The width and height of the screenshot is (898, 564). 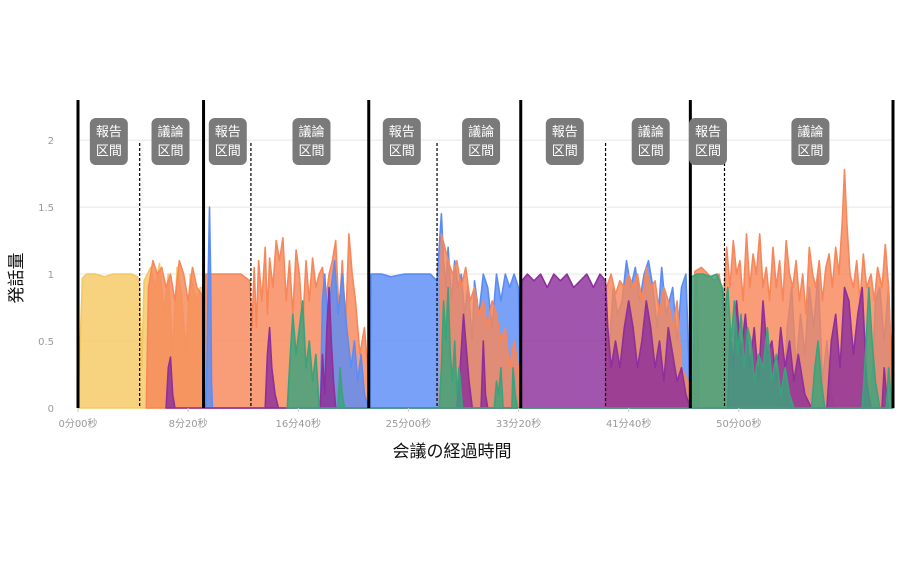 What do you see at coordinates (46, 208) in the screenshot?
I see `y-tick-label: 1.5` at bounding box center [46, 208].